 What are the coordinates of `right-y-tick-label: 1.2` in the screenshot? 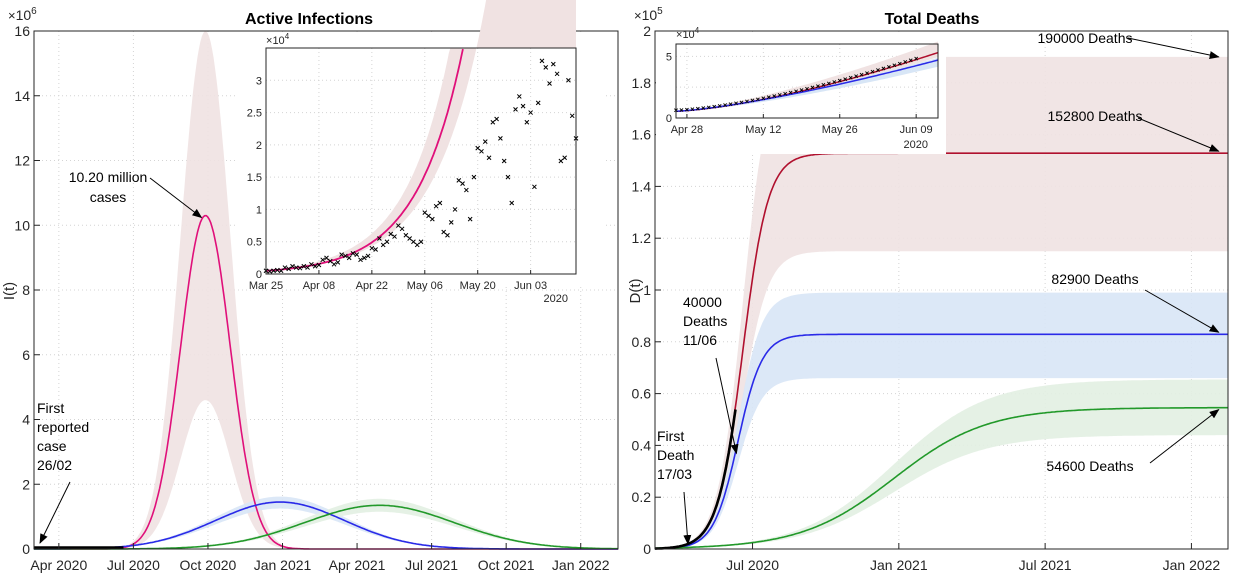 It's located at (642, 238).